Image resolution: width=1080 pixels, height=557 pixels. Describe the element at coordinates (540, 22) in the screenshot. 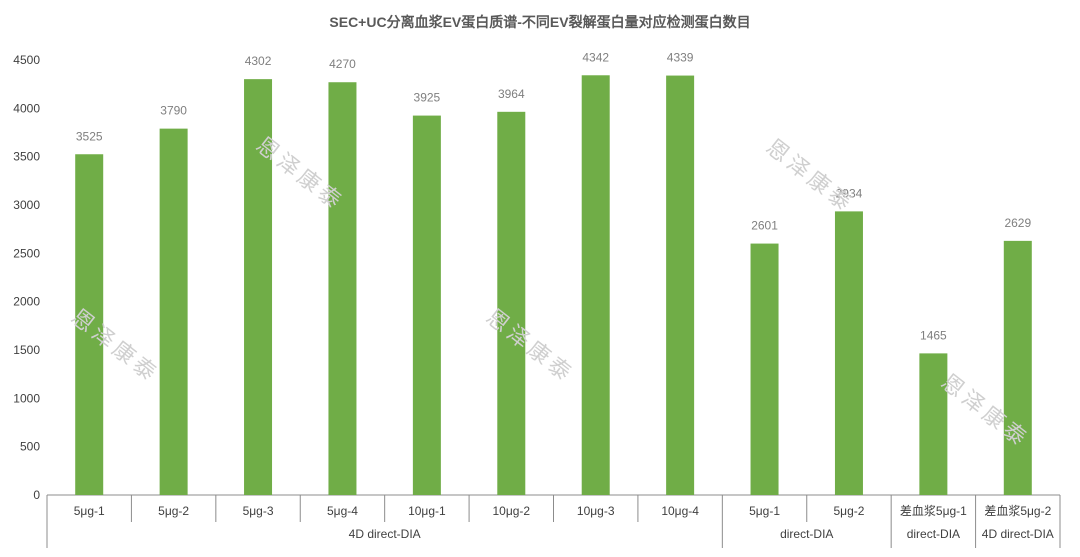

I see `chart-title: SEC+UC分离血浆EV蛋白质谱-不同EV裂解蛋白量对应检测蛋白数目` at that location.